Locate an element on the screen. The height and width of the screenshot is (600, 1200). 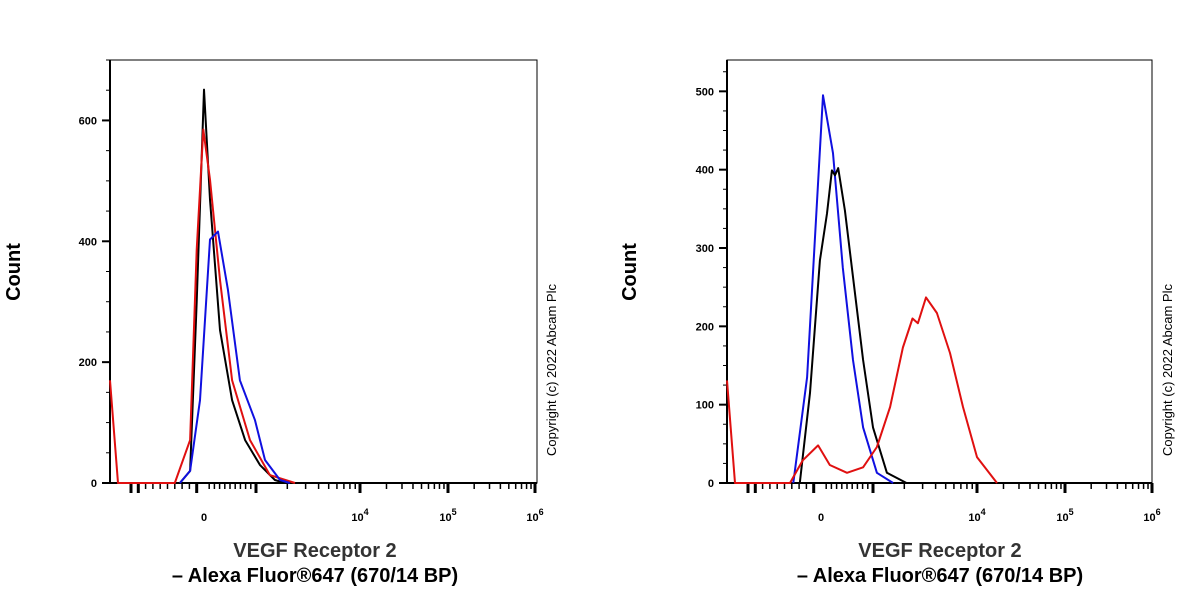
y-tick-label: 500 is located at coordinates (705, 92).